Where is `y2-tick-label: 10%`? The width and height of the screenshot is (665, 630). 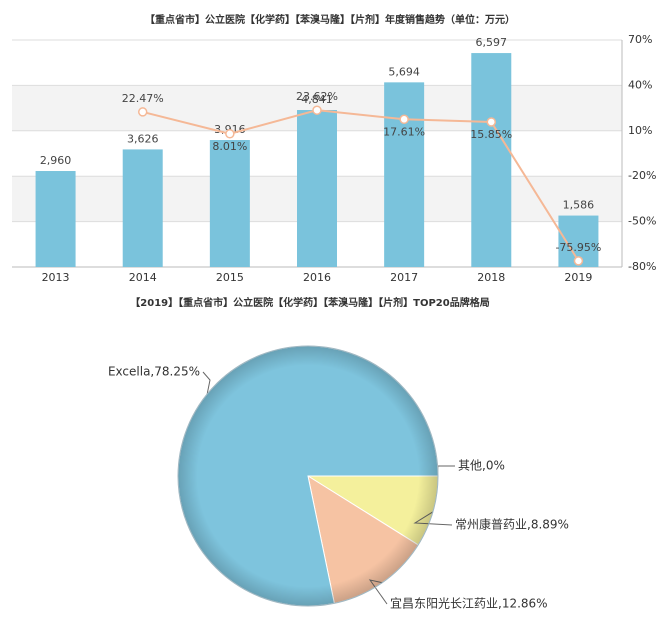
y2-tick-label: 10% is located at coordinates (640, 130).